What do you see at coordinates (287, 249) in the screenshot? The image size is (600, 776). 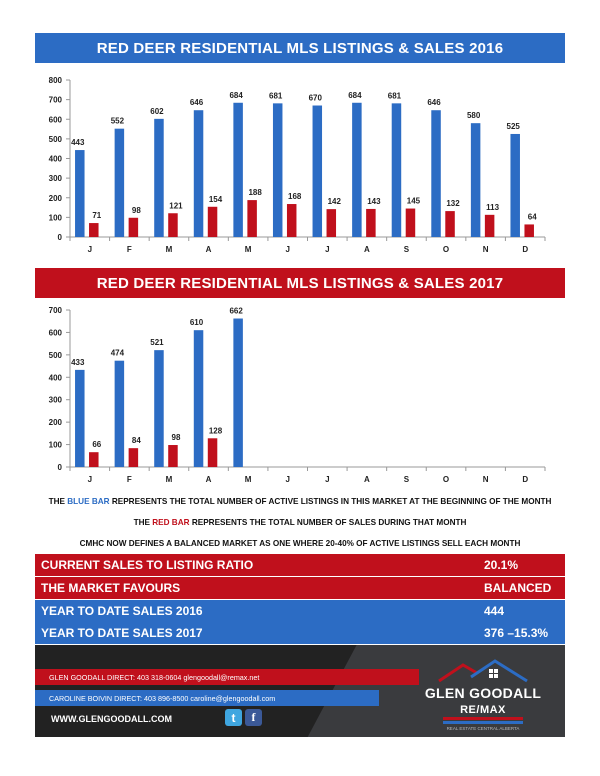 I see `chart-2016-category-label: J` at bounding box center [287, 249].